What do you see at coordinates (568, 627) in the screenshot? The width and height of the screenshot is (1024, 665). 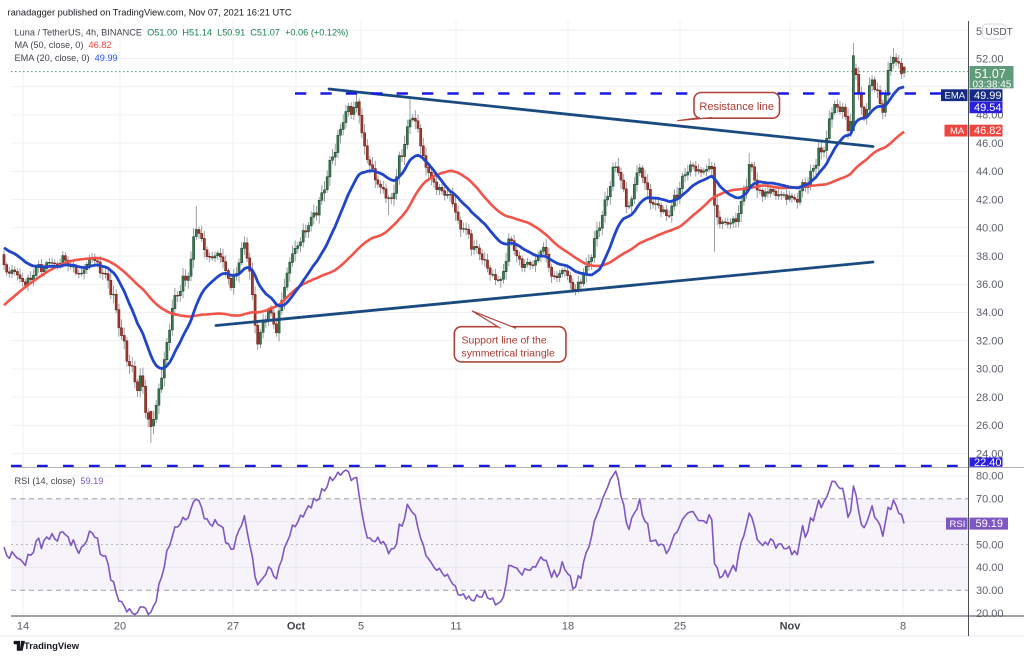 I see `svg-text: 18` at bounding box center [568, 627].